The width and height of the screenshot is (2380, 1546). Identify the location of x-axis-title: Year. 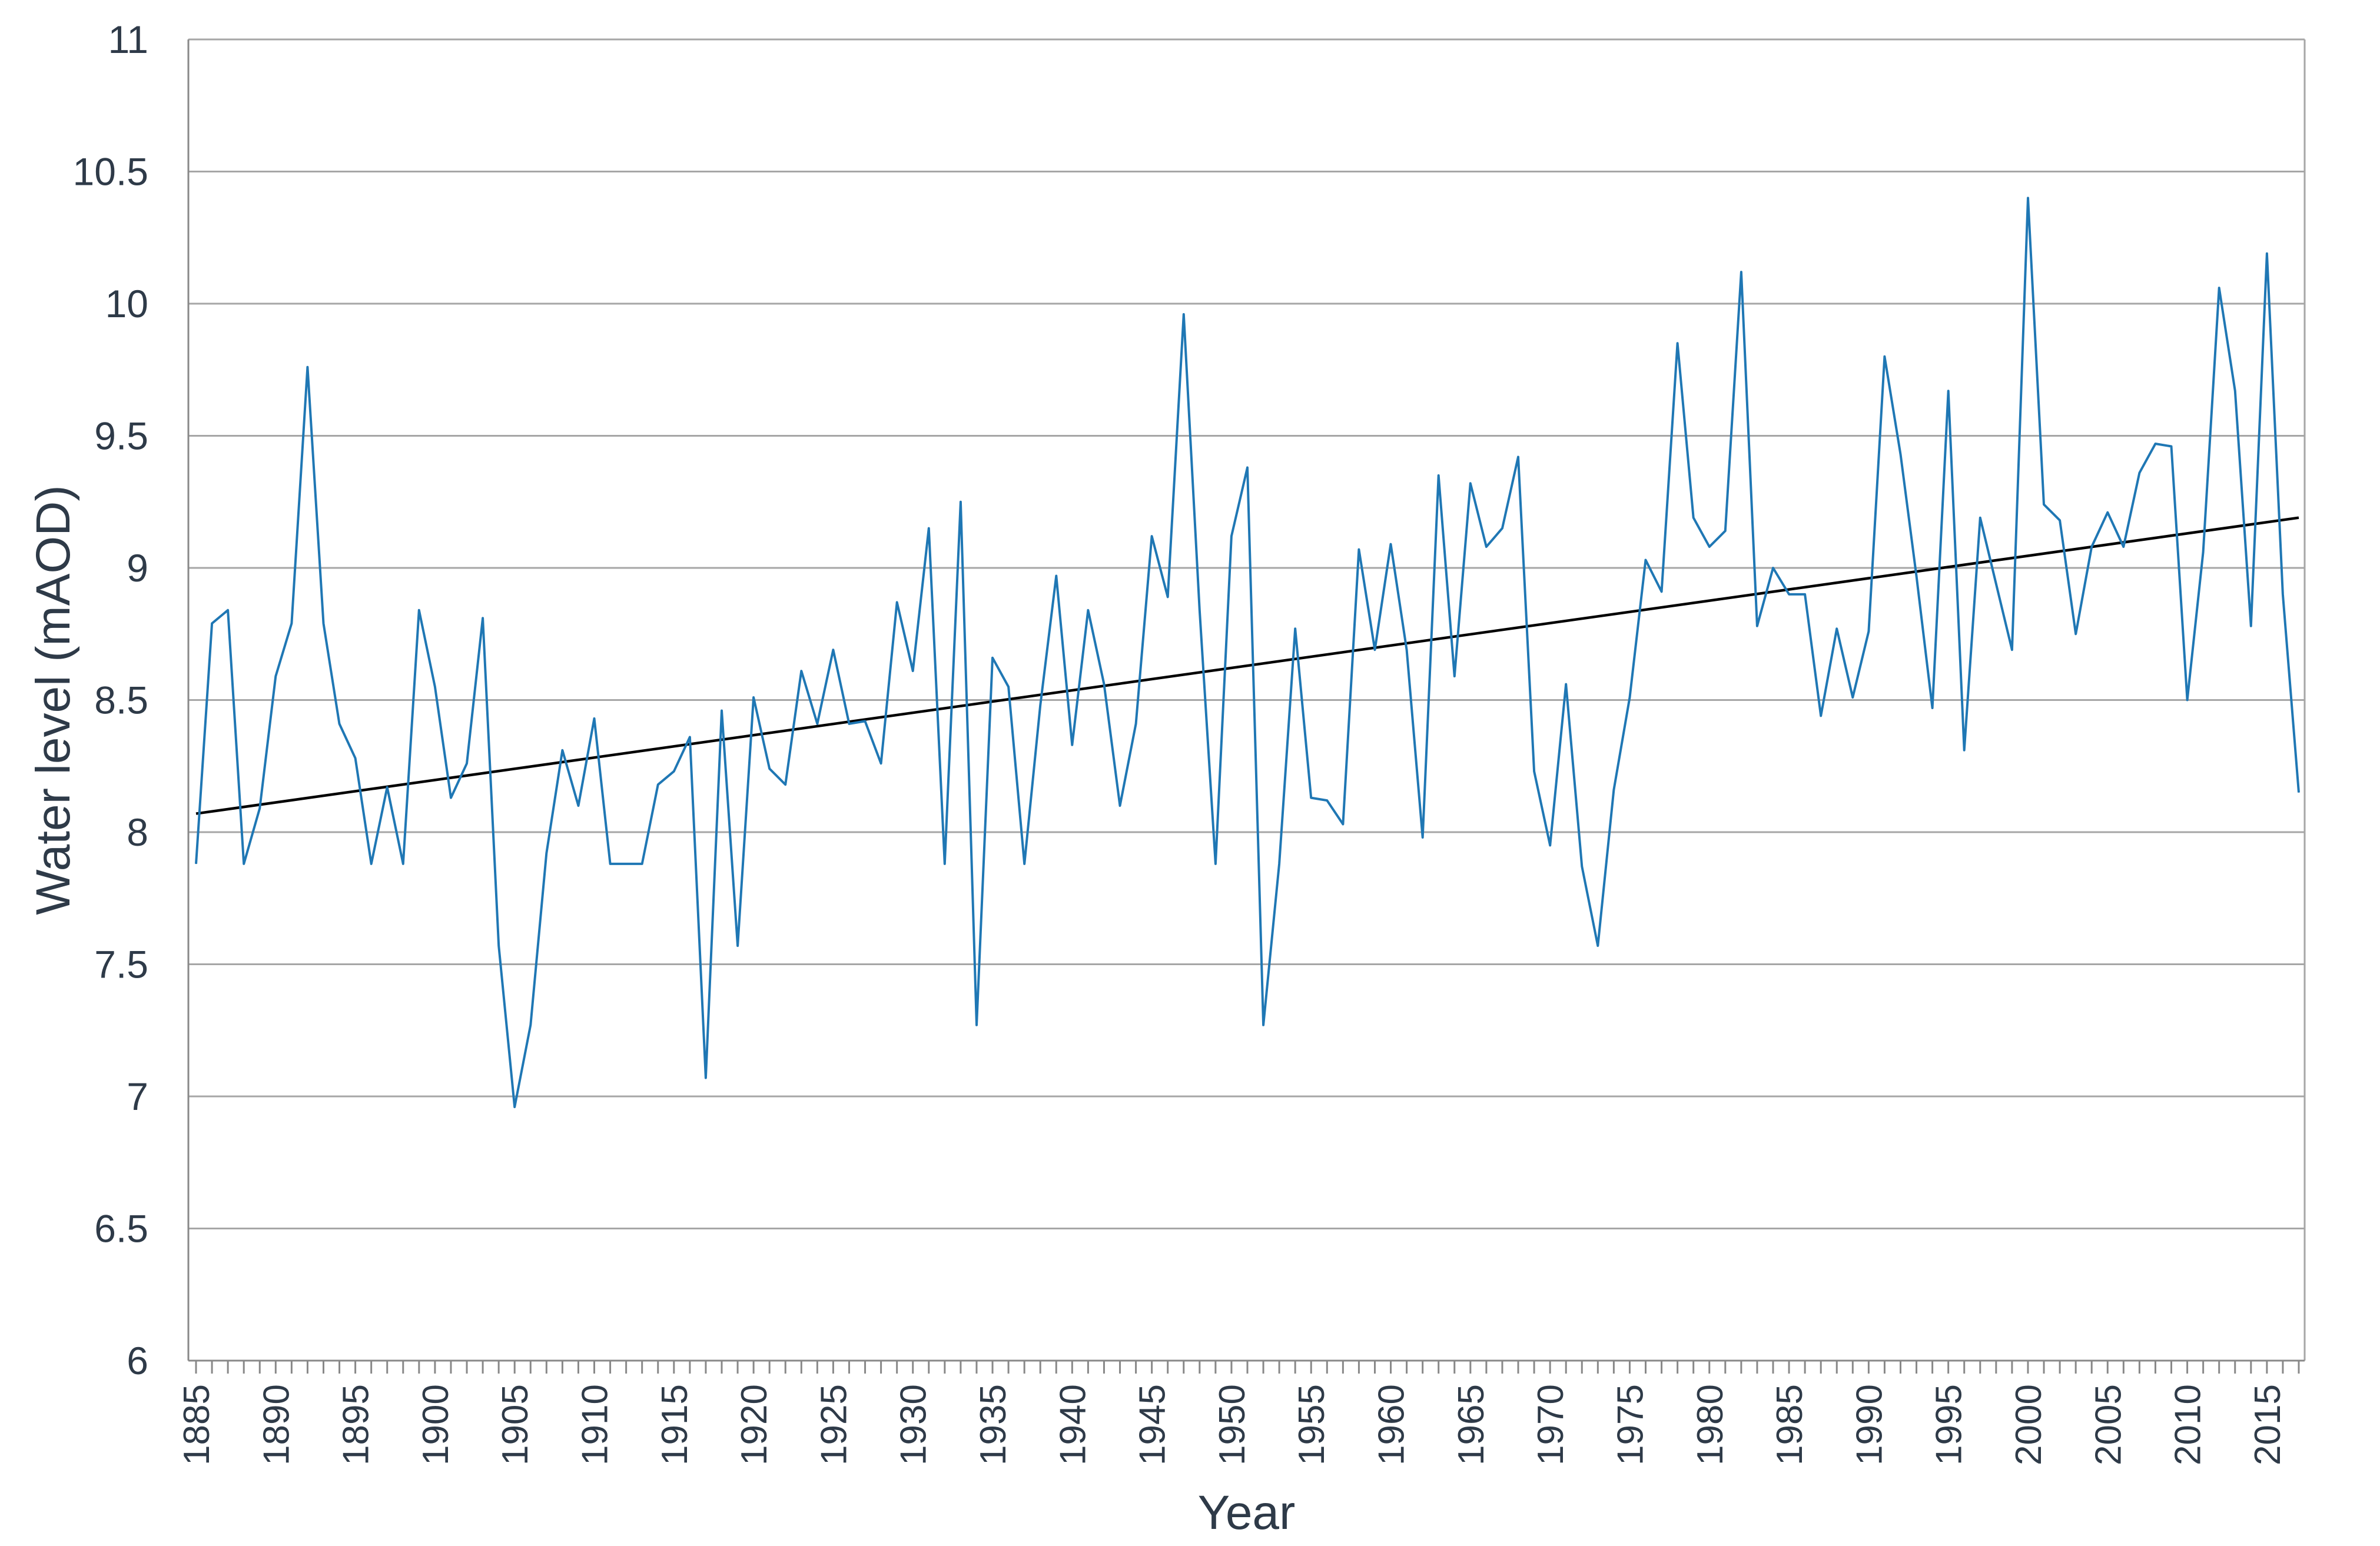
(1247, 1513).